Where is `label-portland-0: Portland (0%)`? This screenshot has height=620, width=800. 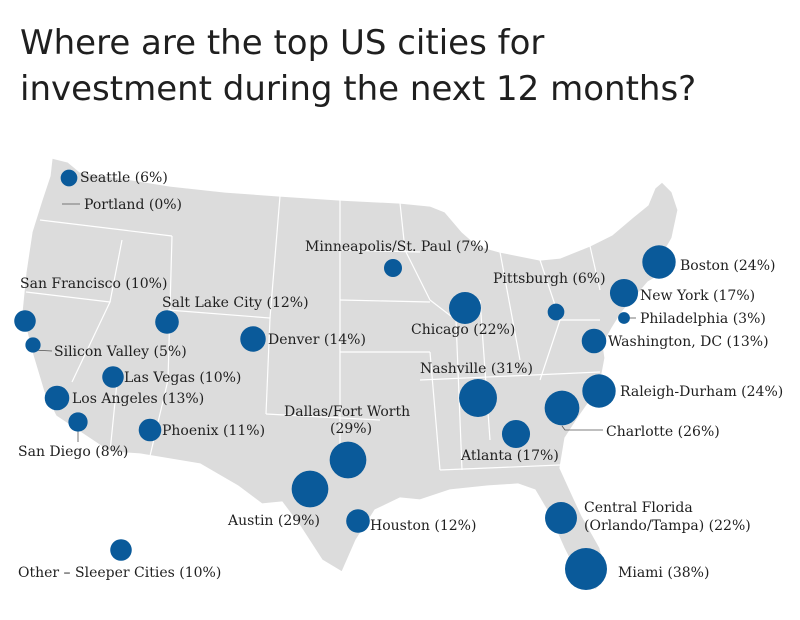
label-portland-0: Portland (0%) is located at coordinates (133, 205).